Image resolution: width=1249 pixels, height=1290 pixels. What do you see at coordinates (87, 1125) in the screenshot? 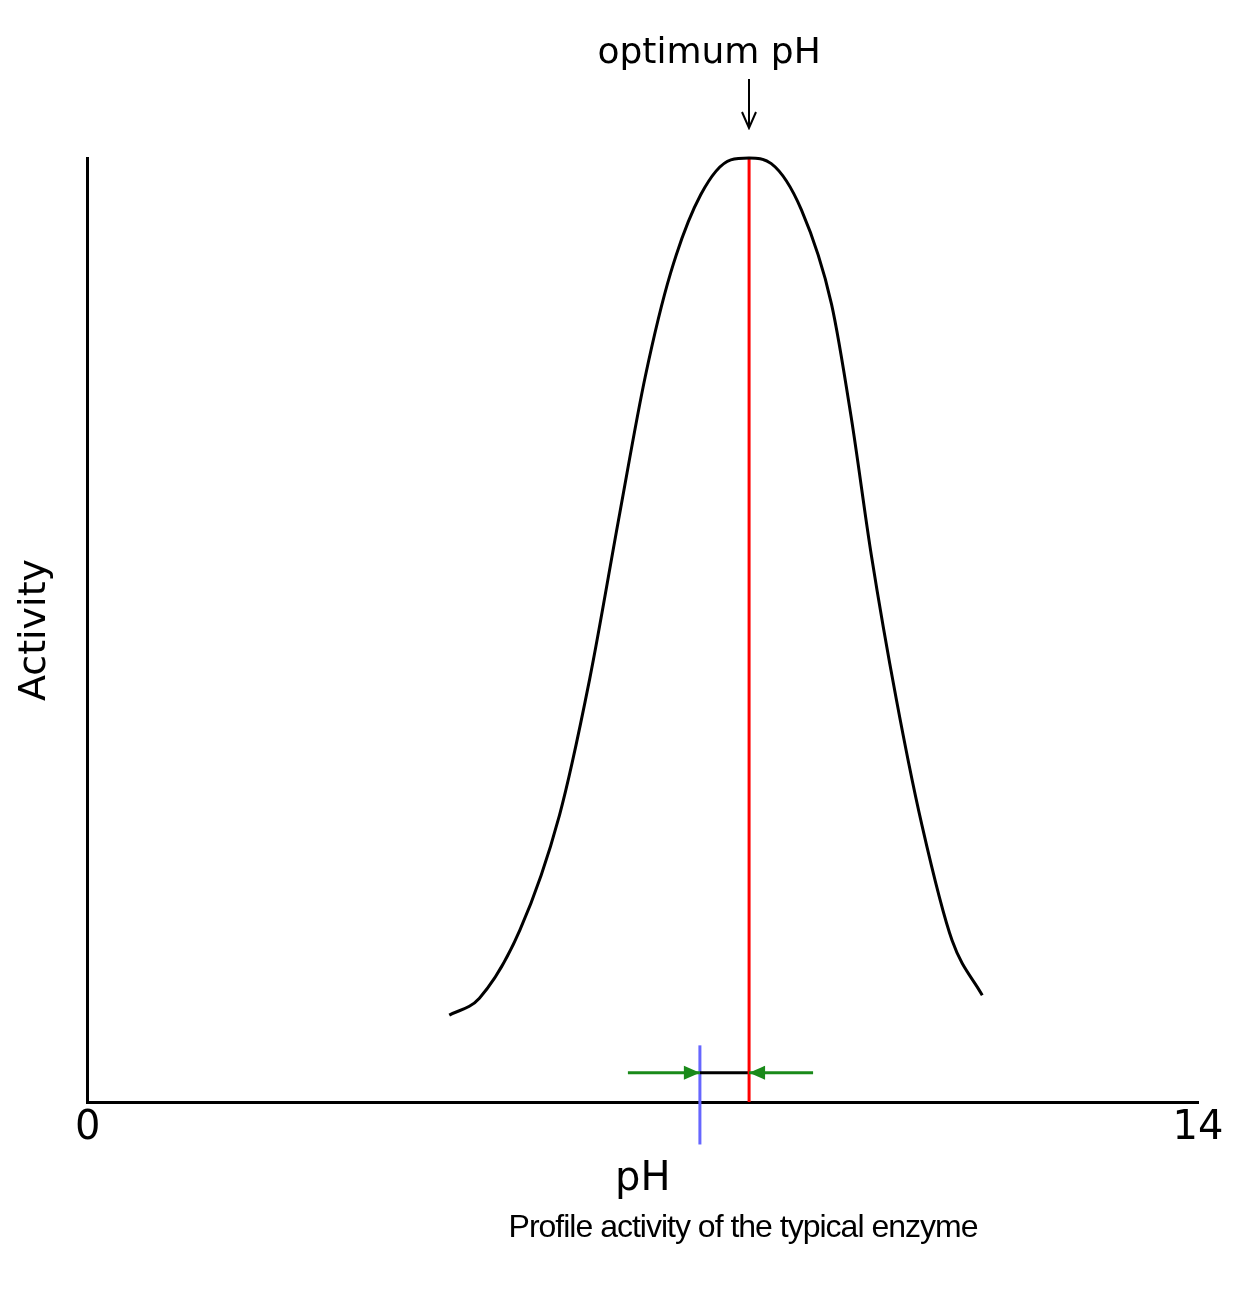
I see `x-tick-label: 0` at bounding box center [87, 1125].